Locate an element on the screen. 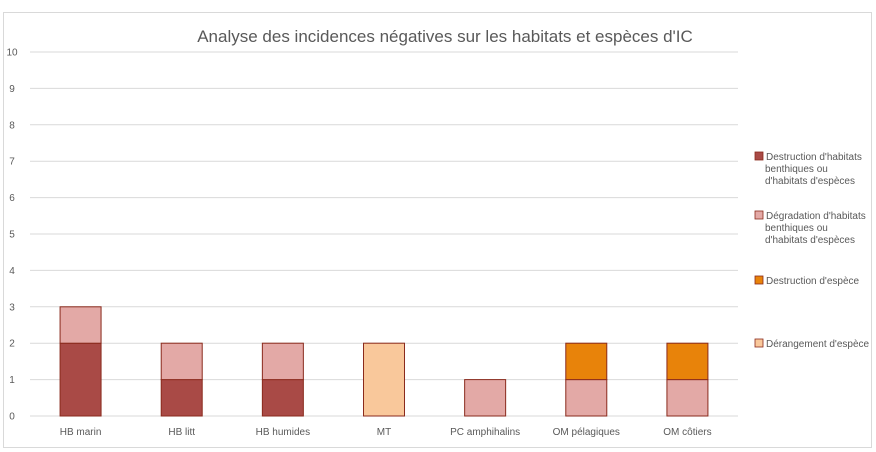 The width and height of the screenshot is (876, 452). x-tick-label: MT is located at coordinates (384, 432).